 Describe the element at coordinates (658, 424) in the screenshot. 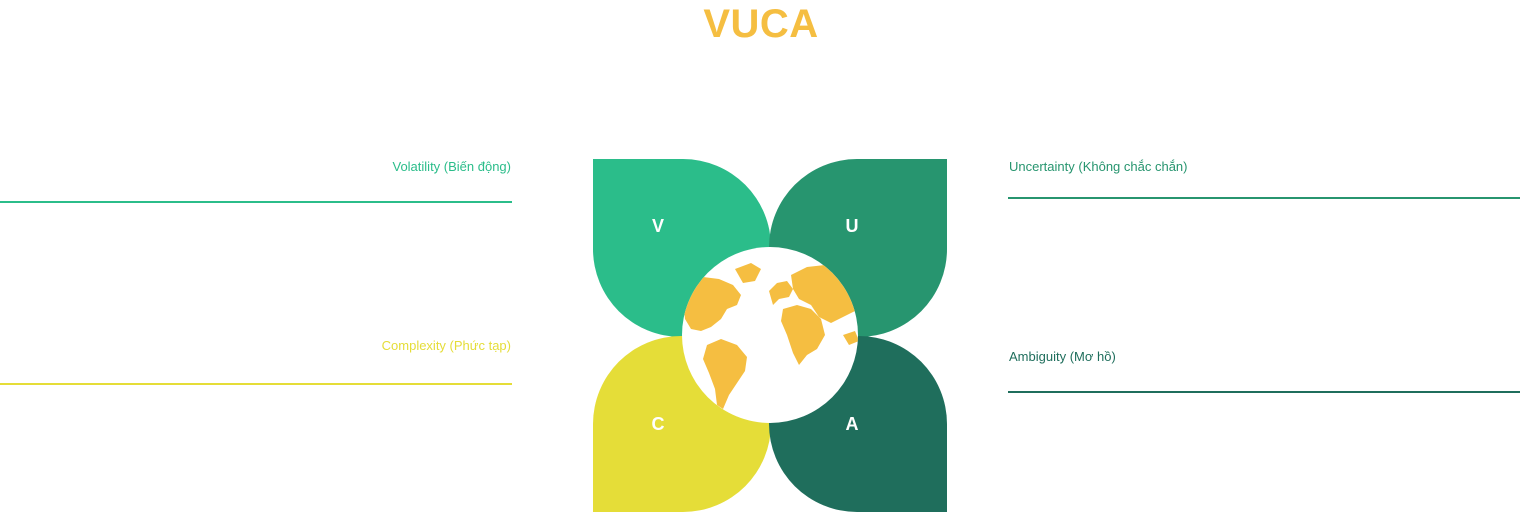

I see `complexity-letter: C` at that location.